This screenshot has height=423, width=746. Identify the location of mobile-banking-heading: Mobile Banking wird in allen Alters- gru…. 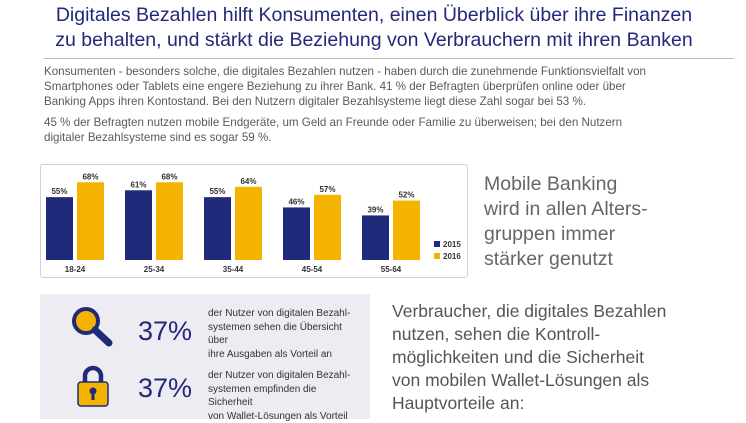
(604, 222).